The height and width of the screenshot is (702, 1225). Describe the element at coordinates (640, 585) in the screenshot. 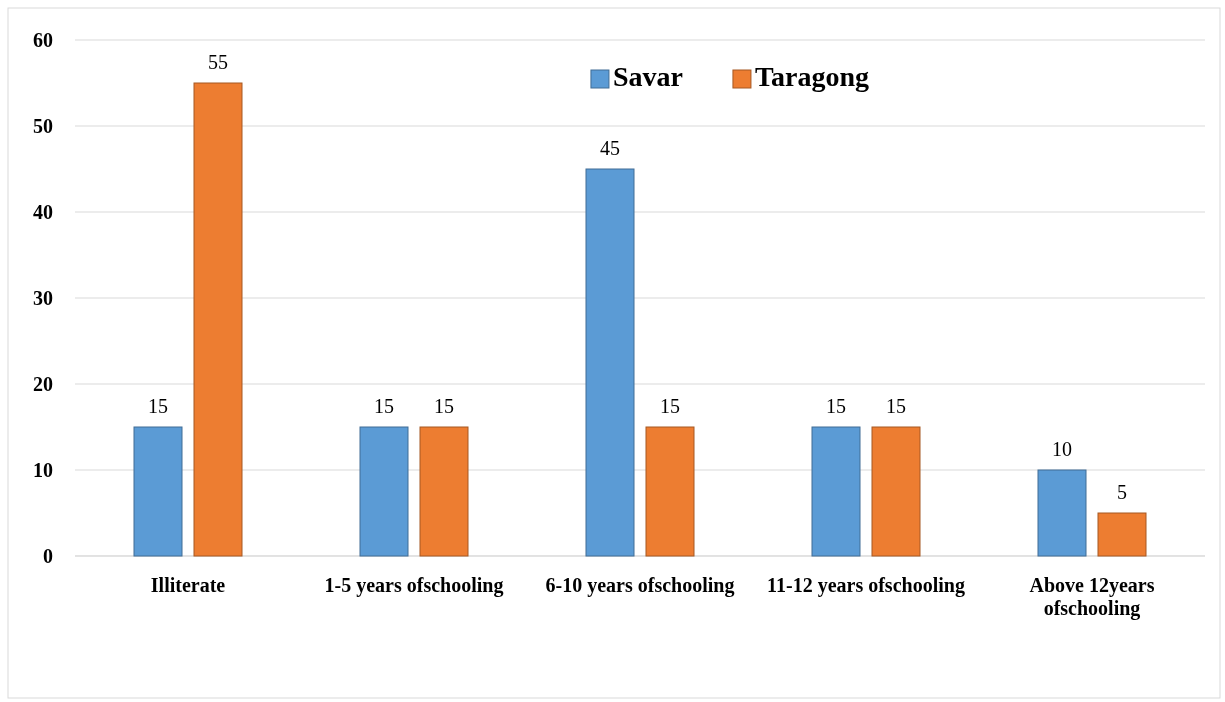

I see `x-tick-label: 6-10 years ofschooling` at that location.